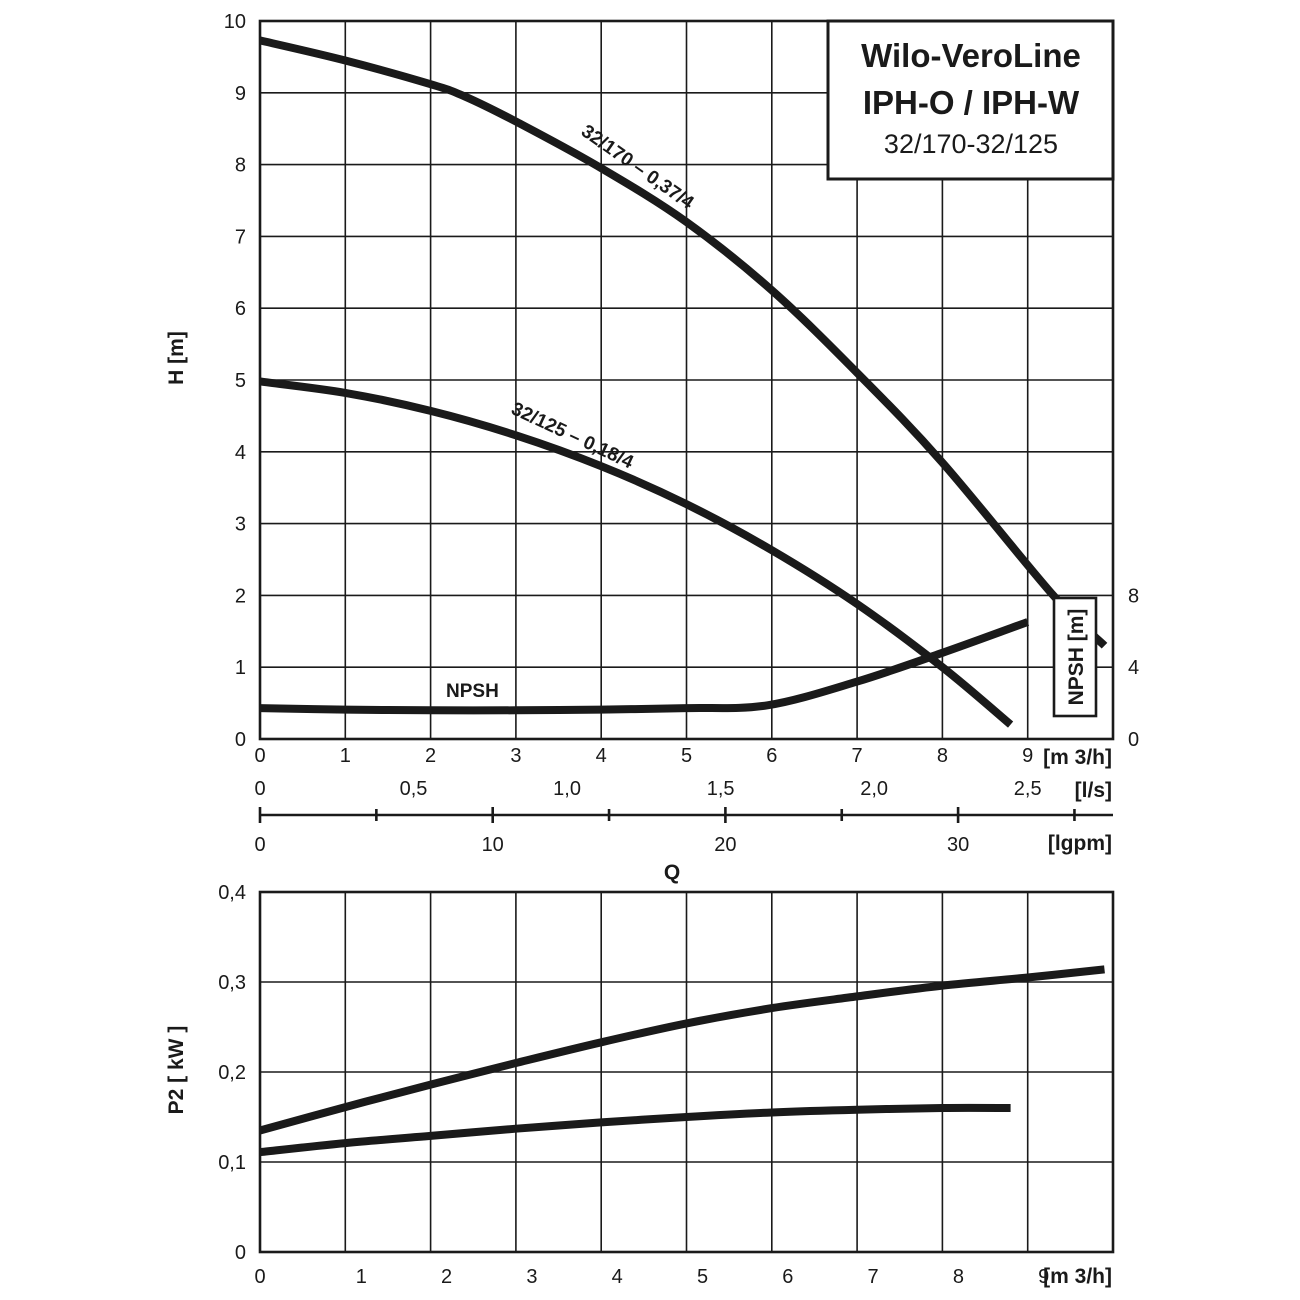 Image resolution: width=1300 pixels, height=1300 pixels. I want to click on title-box-frame, so click(970, 100).